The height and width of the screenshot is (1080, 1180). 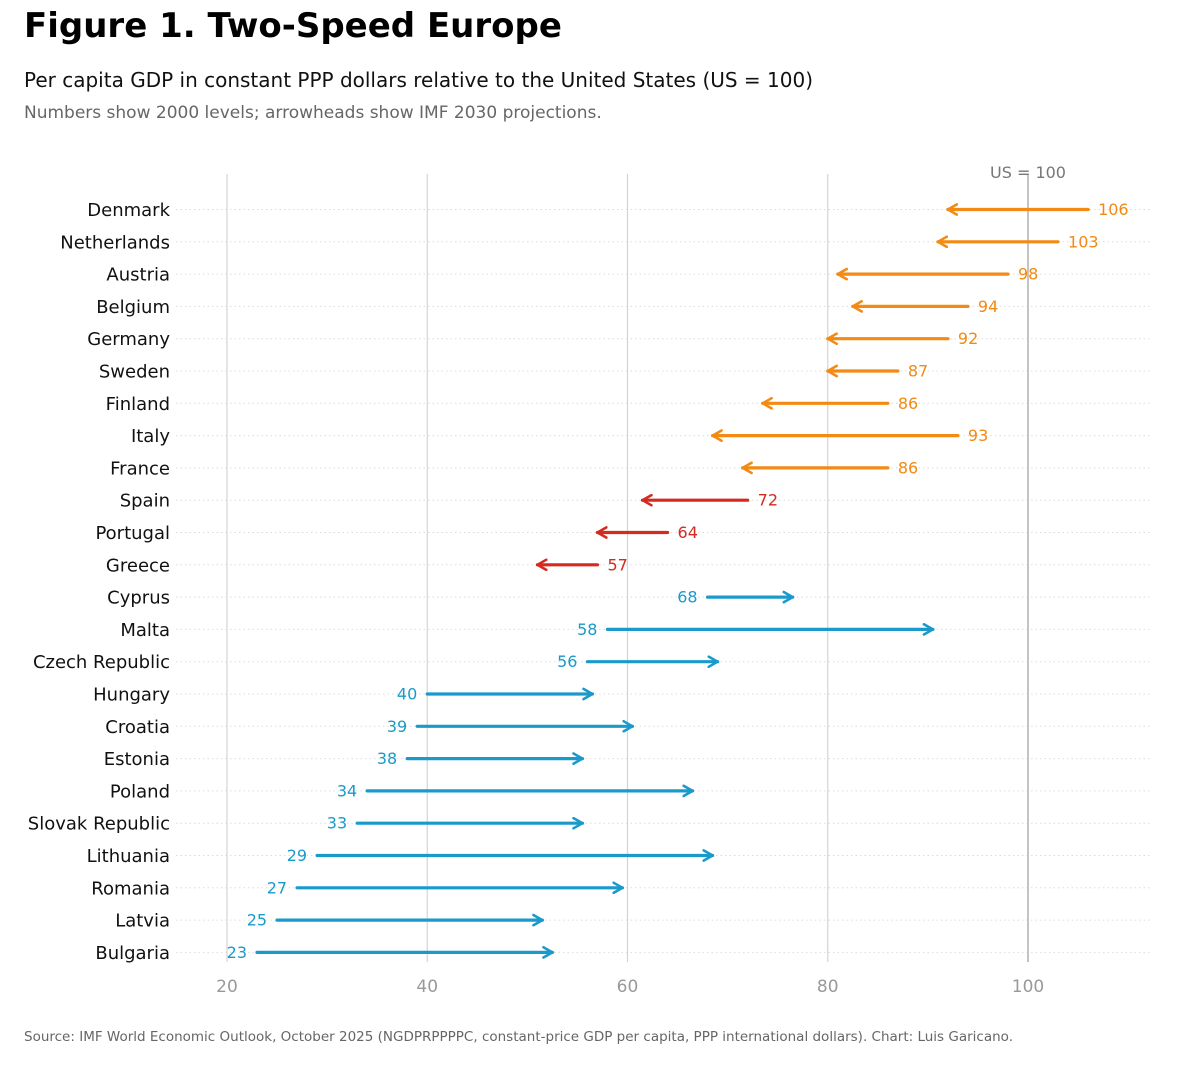 What do you see at coordinates (397, 726) in the screenshot?
I see `value-label: 39` at bounding box center [397, 726].